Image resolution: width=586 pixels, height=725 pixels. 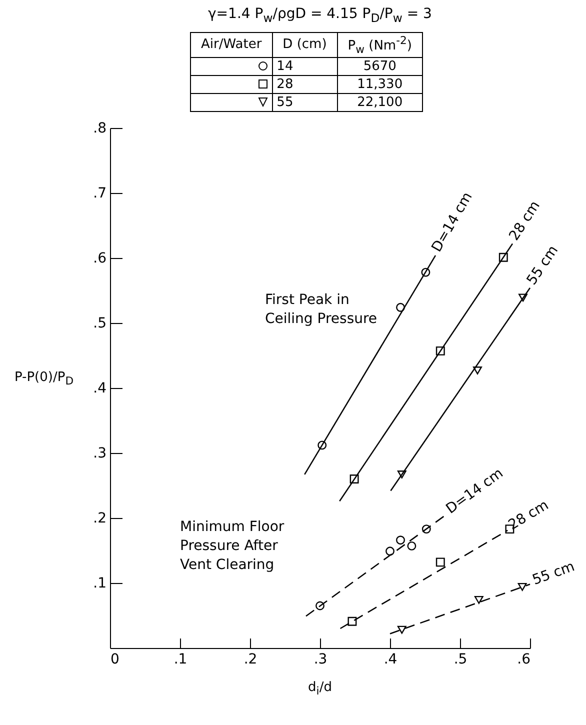 What do you see at coordinates (305, 102) in the screenshot?
I see `legend-label: 55` at bounding box center [305, 102].